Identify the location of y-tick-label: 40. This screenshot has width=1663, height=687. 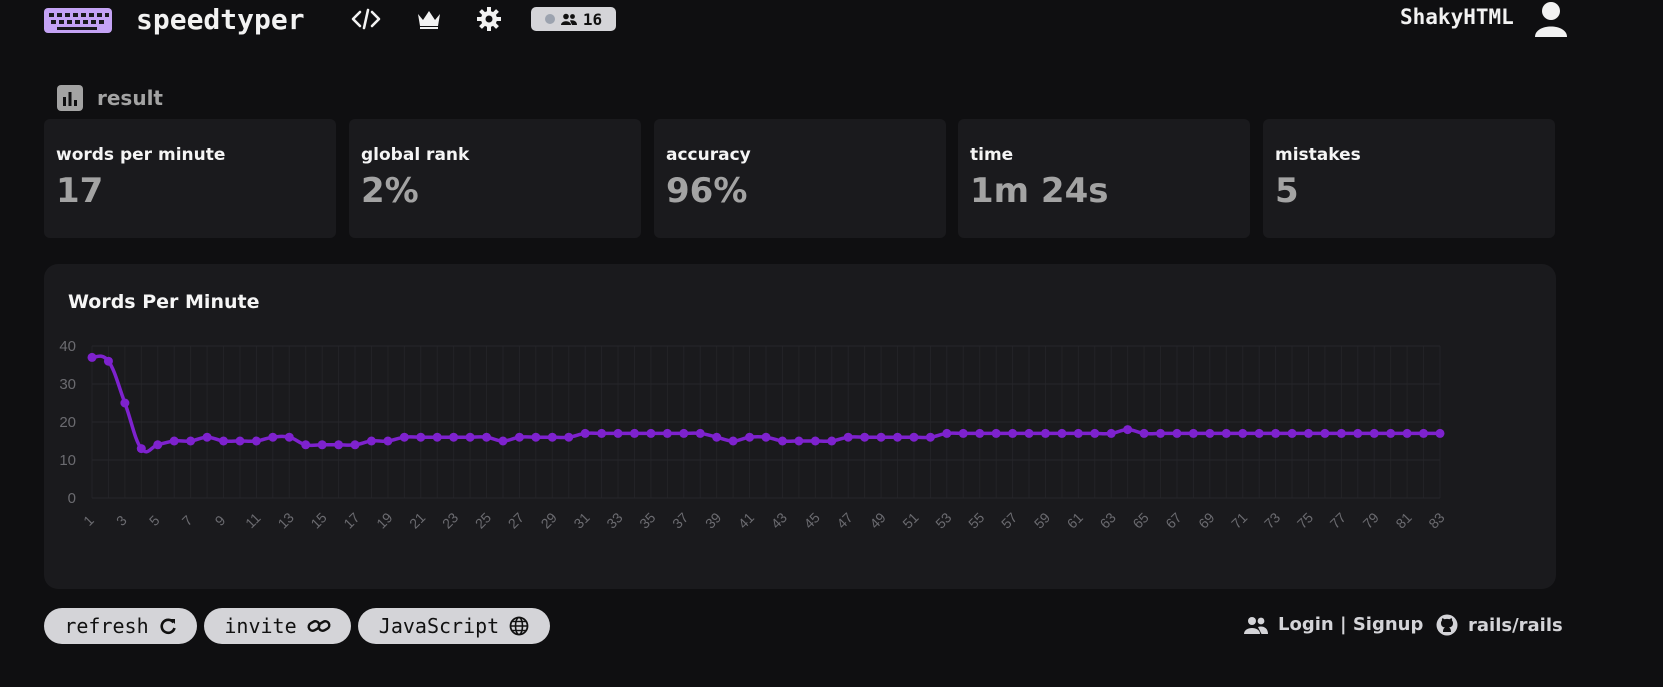
(67, 346).